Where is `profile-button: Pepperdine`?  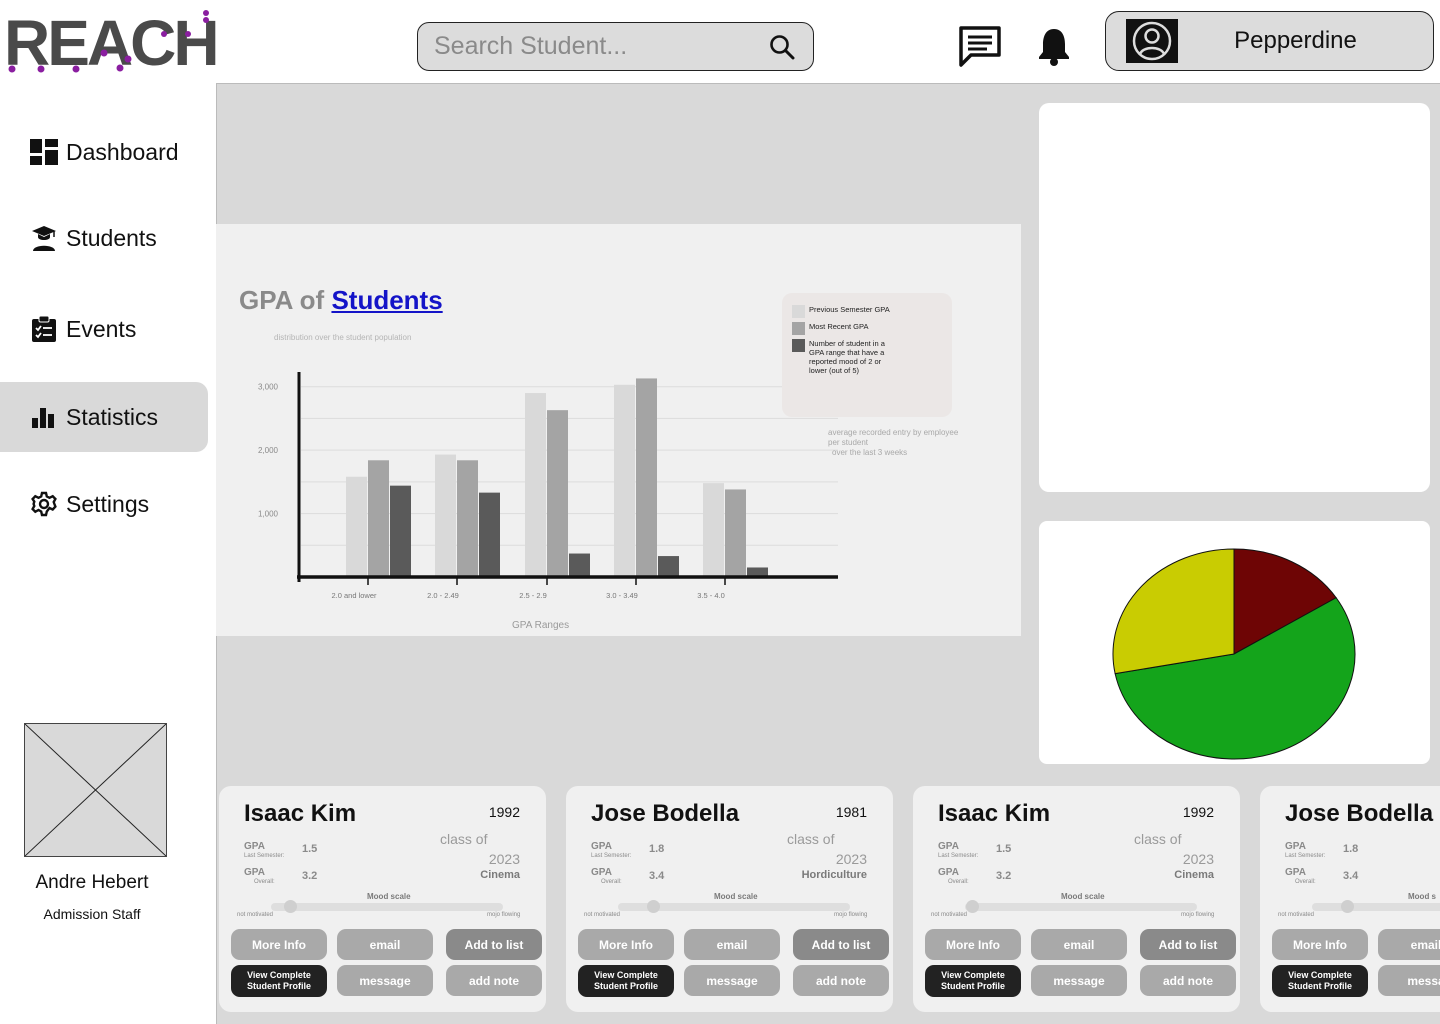 profile-button: Pepperdine is located at coordinates (1269, 41).